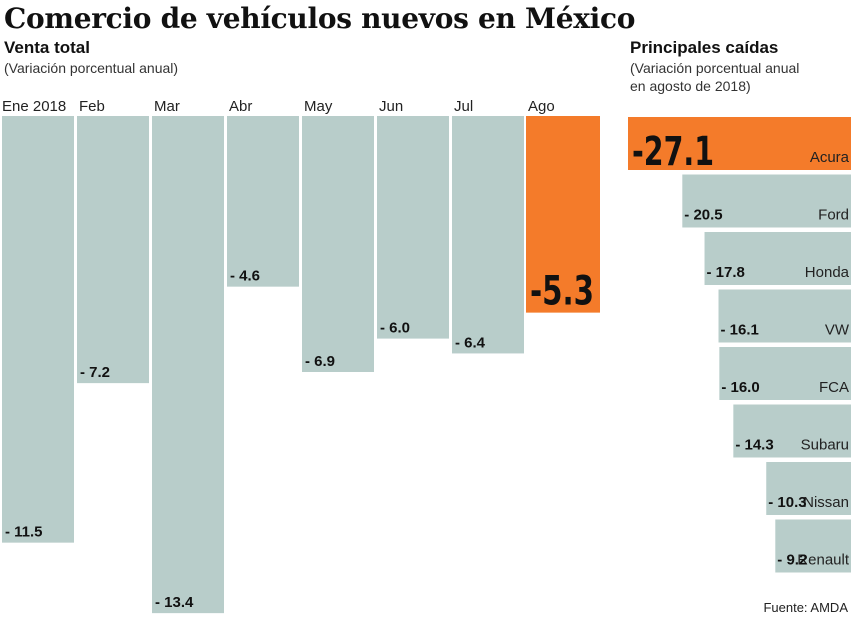 The image size is (852, 620). What do you see at coordinates (562, 292) in the screenshot?
I see `value-label-ago: -5.3` at bounding box center [562, 292].